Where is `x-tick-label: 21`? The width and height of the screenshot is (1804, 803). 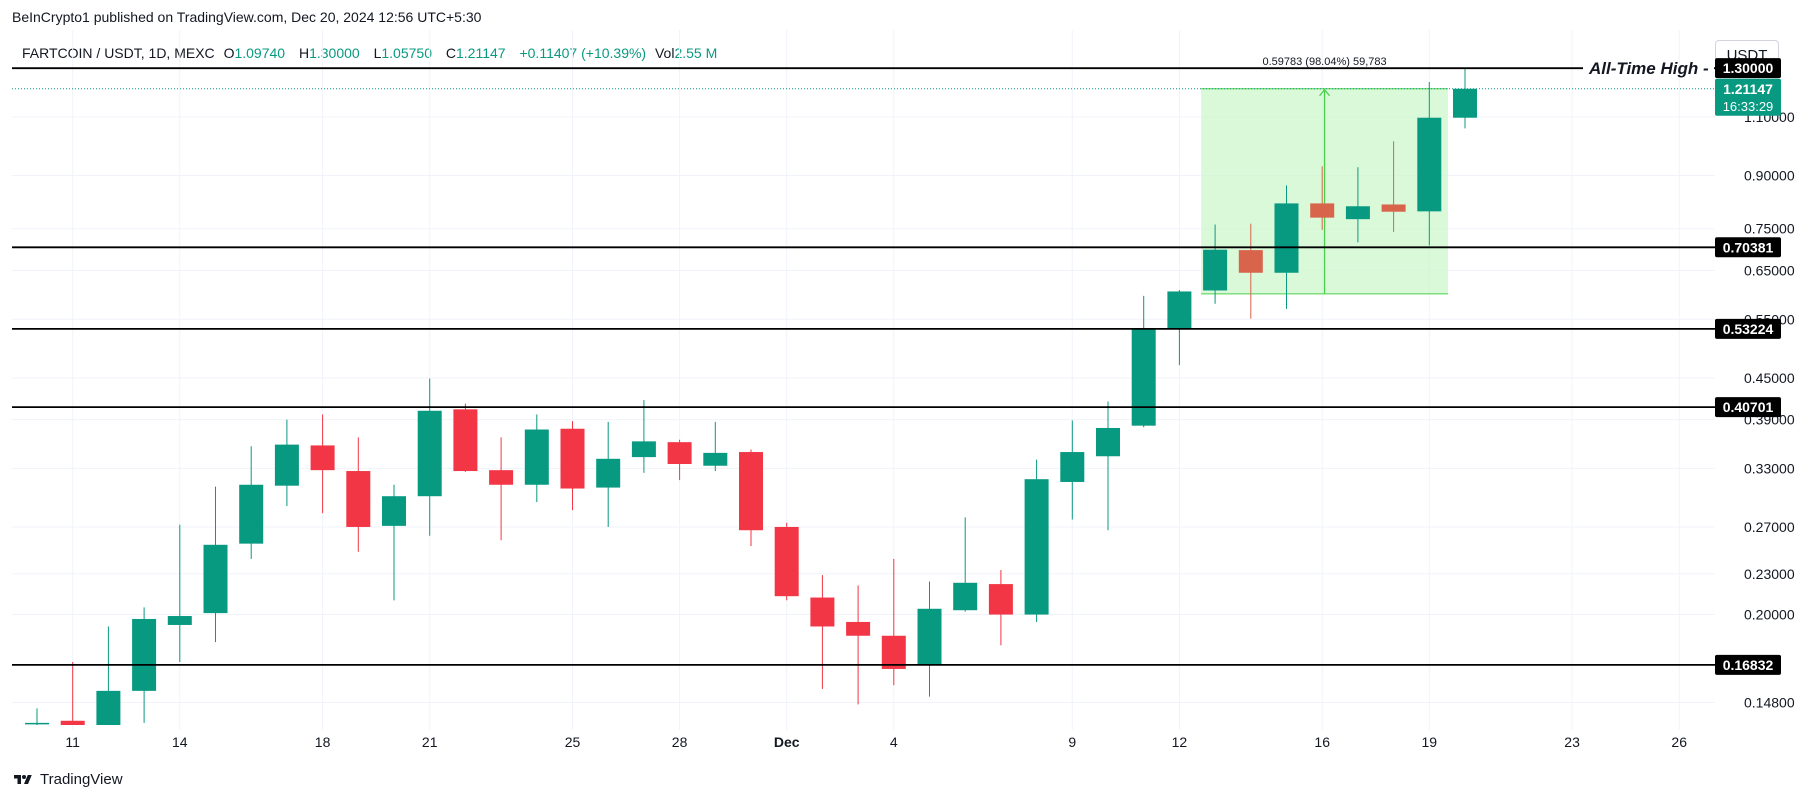
x-tick-label: 21 is located at coordinates (430, 742).